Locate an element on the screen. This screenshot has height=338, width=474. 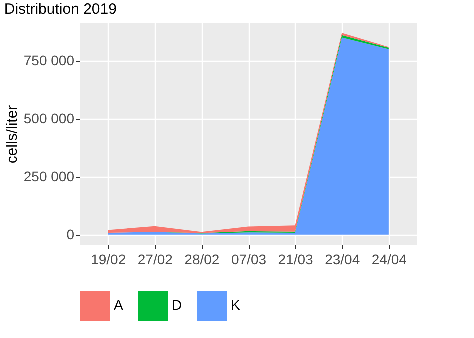
y-tick-label: 750 000 is located at coordinates (49, 60).